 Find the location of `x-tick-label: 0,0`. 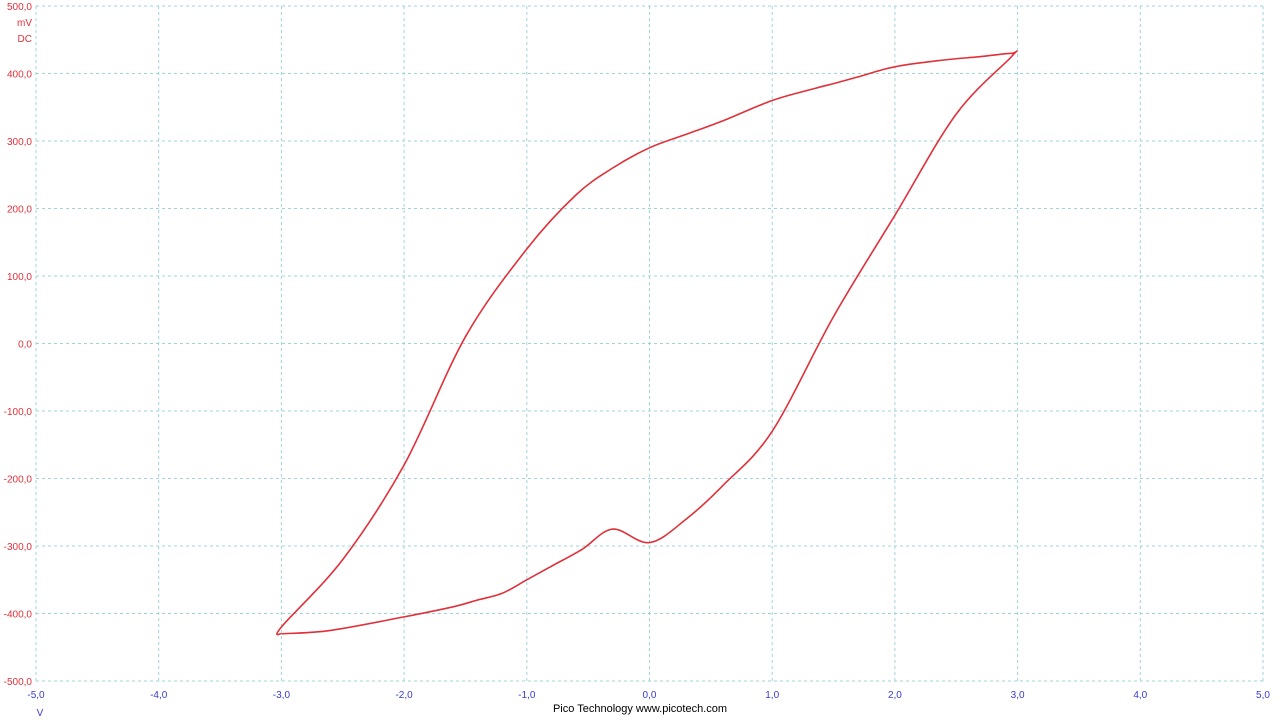

x-tick-label: 0,0 is located at coordinates (650, 695).